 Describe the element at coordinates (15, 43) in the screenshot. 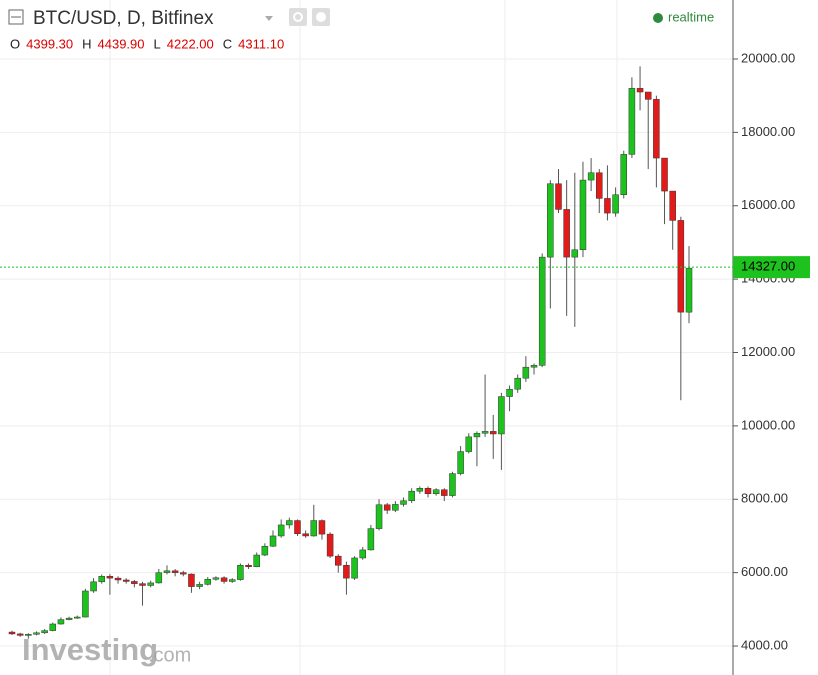

I see `ohlc-key: O` at that location.